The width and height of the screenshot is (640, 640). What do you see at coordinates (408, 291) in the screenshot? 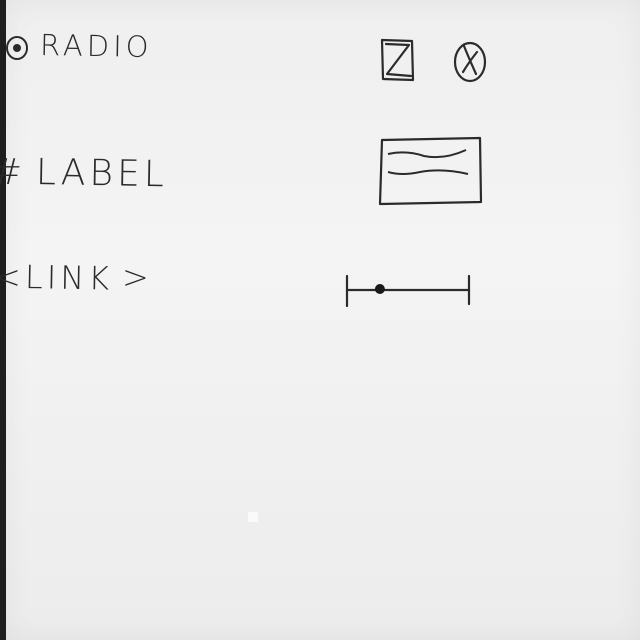
I see `range-slider` at bounding box center [408, 291].